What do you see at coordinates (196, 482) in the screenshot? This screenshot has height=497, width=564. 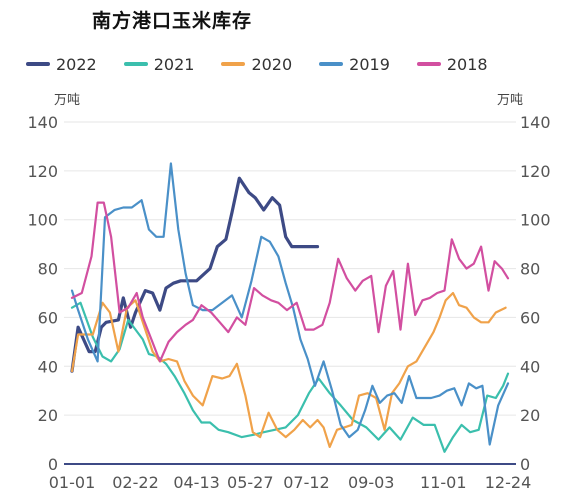 I see `x-tick-label: 04-13` at bounding box center [196, 482].